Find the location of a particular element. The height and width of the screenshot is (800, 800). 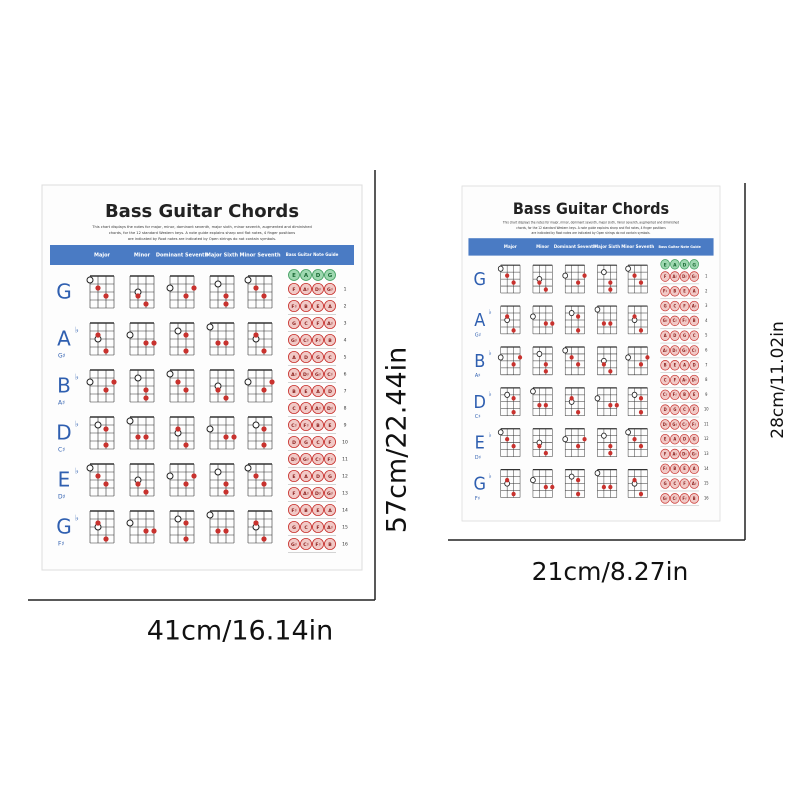

key-letter: D is located at coordinates (63, 433).